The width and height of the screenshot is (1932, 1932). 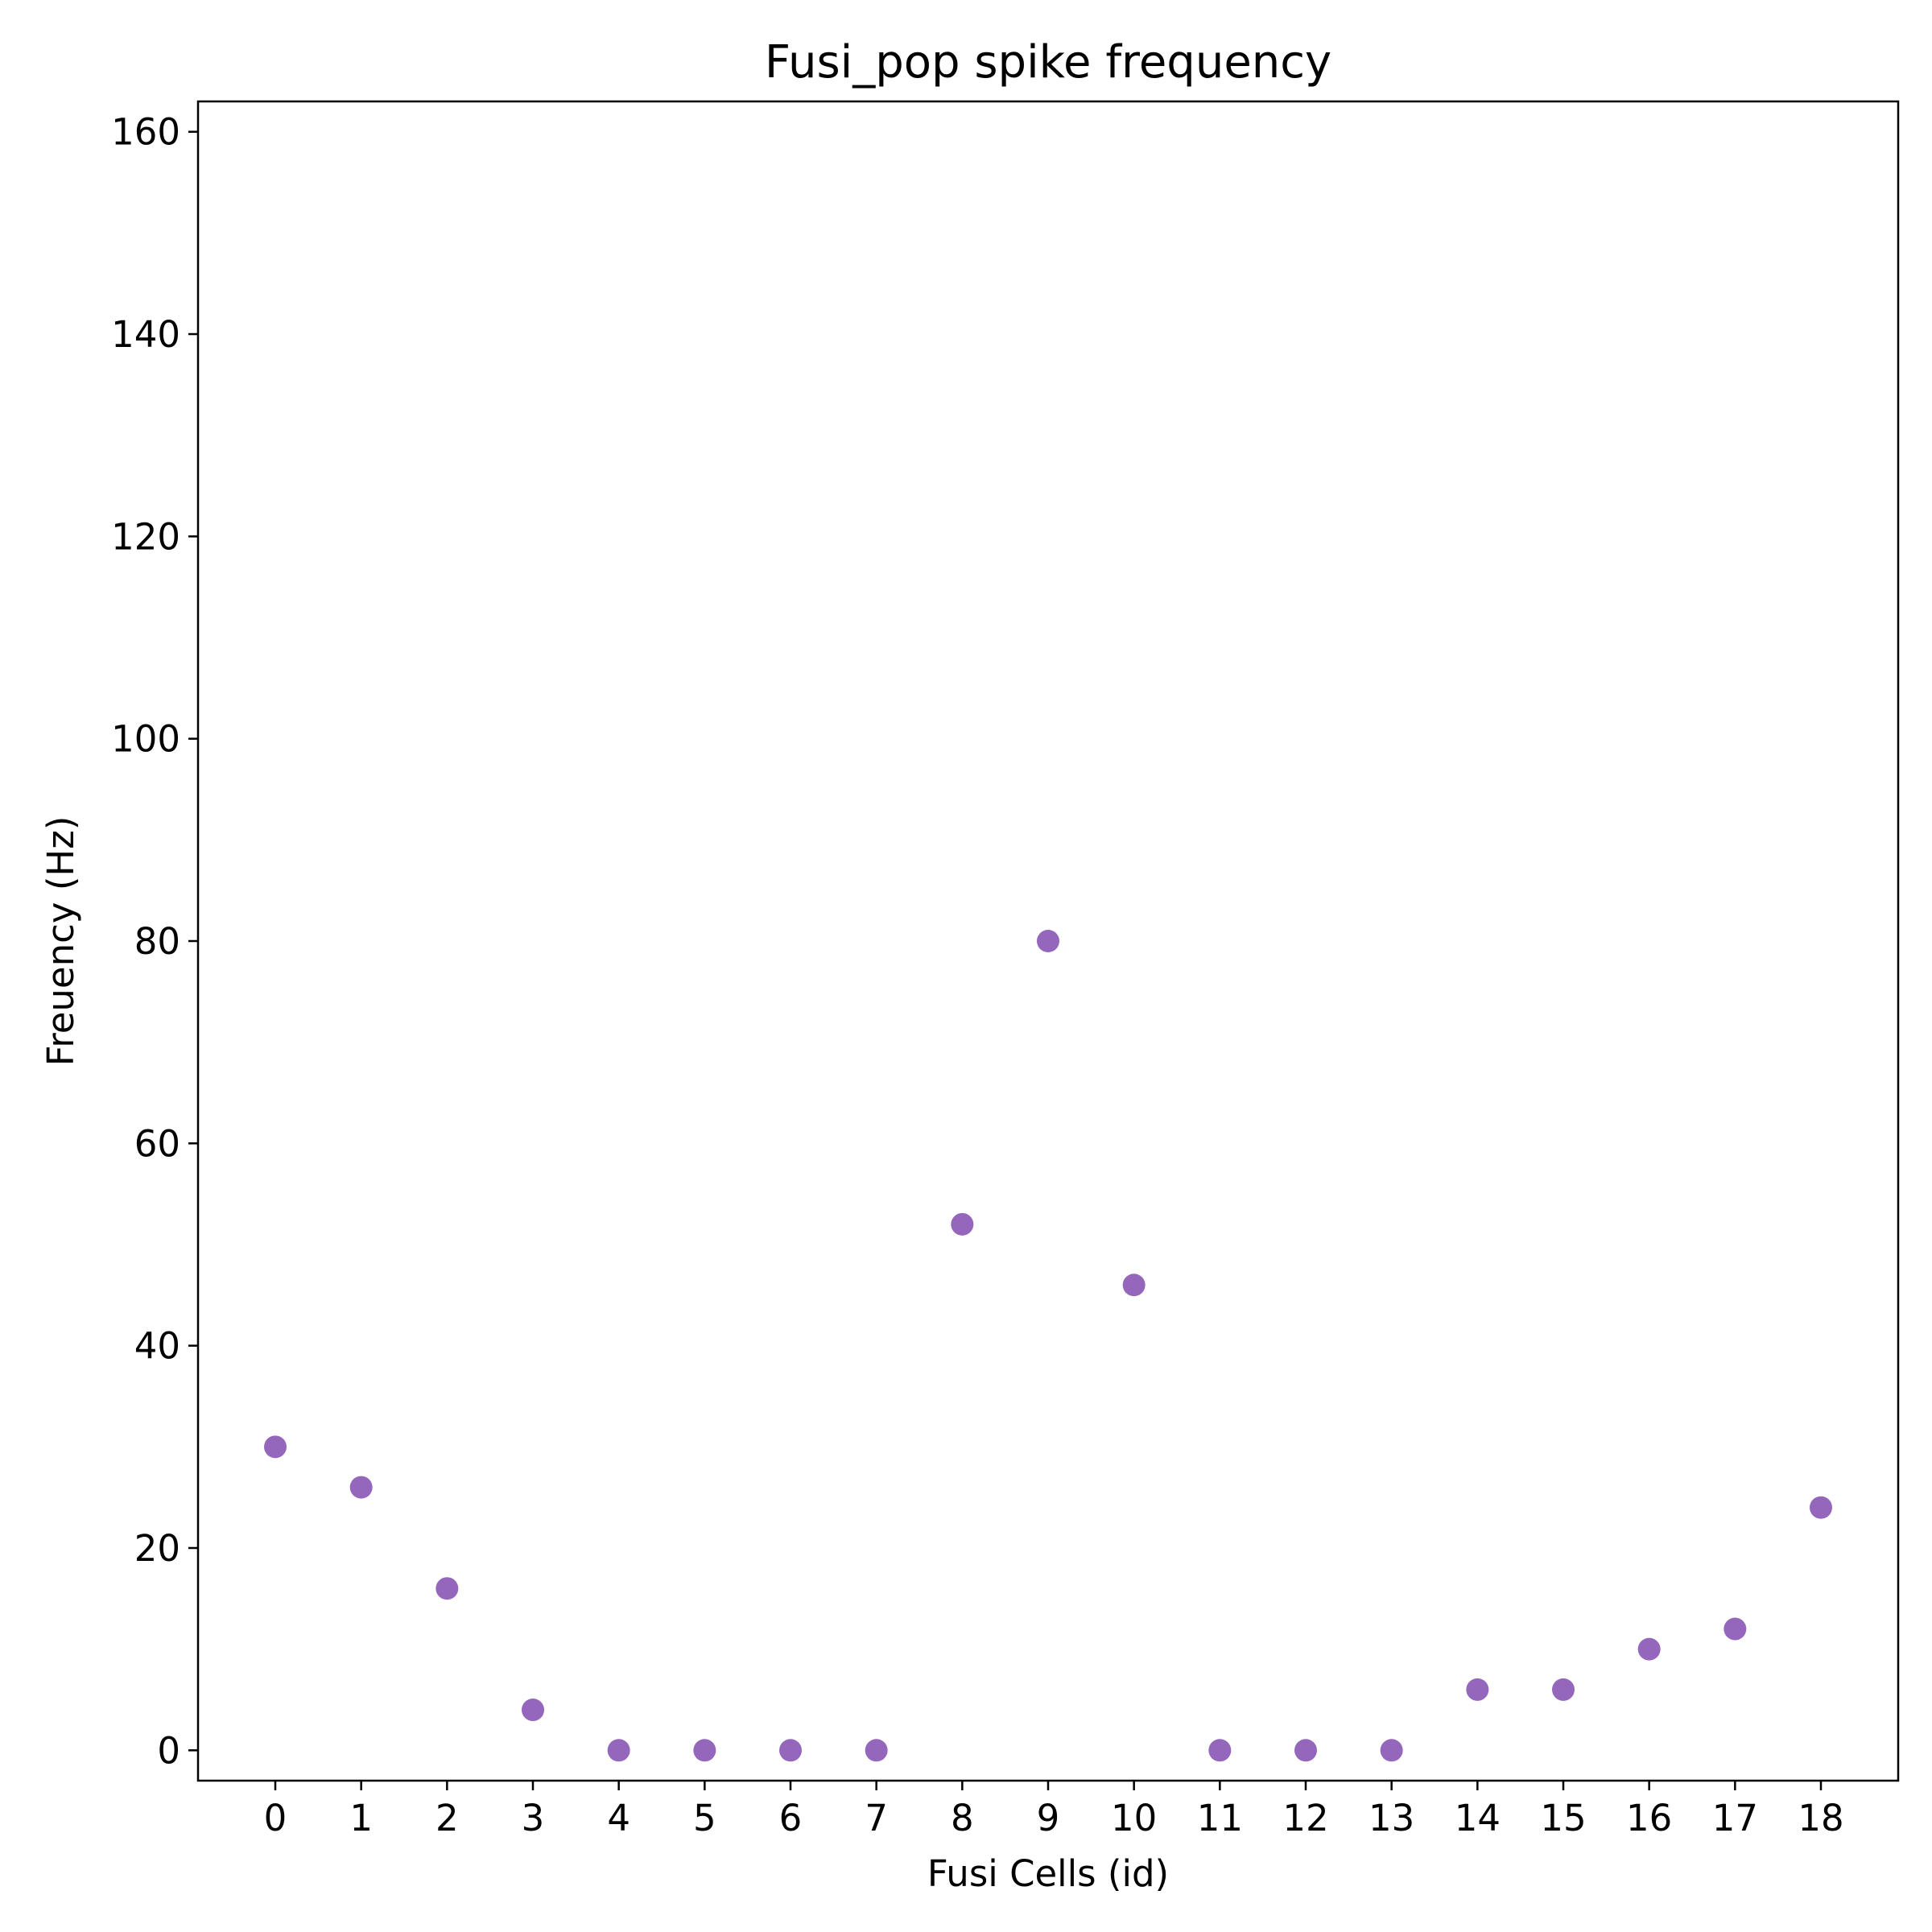 I want to click on x-tick-label: 14, so click(x=1478, y=1818).